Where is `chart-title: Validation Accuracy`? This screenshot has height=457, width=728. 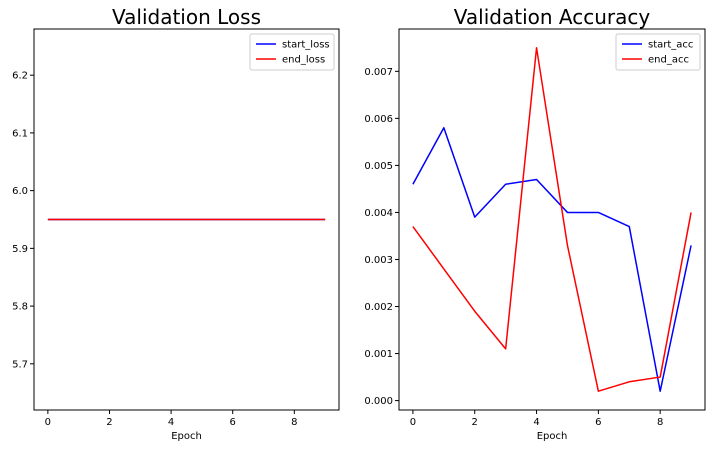
chart-title: Validation Accuracy is located at coordinates (552, 17).